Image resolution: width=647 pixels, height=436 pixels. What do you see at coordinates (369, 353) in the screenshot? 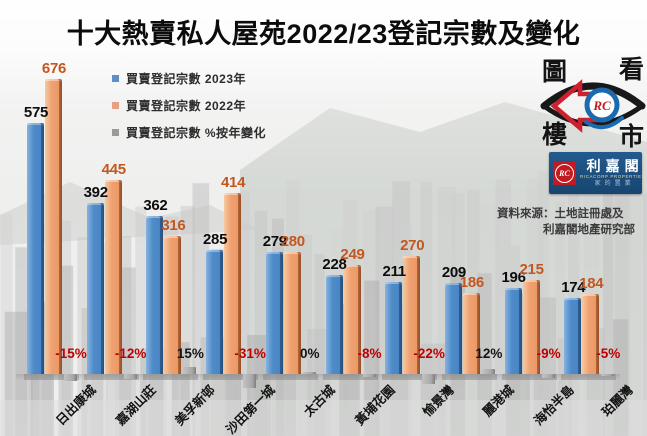
I see `pct-change-label: -8%` at bounding box center [369, 353].